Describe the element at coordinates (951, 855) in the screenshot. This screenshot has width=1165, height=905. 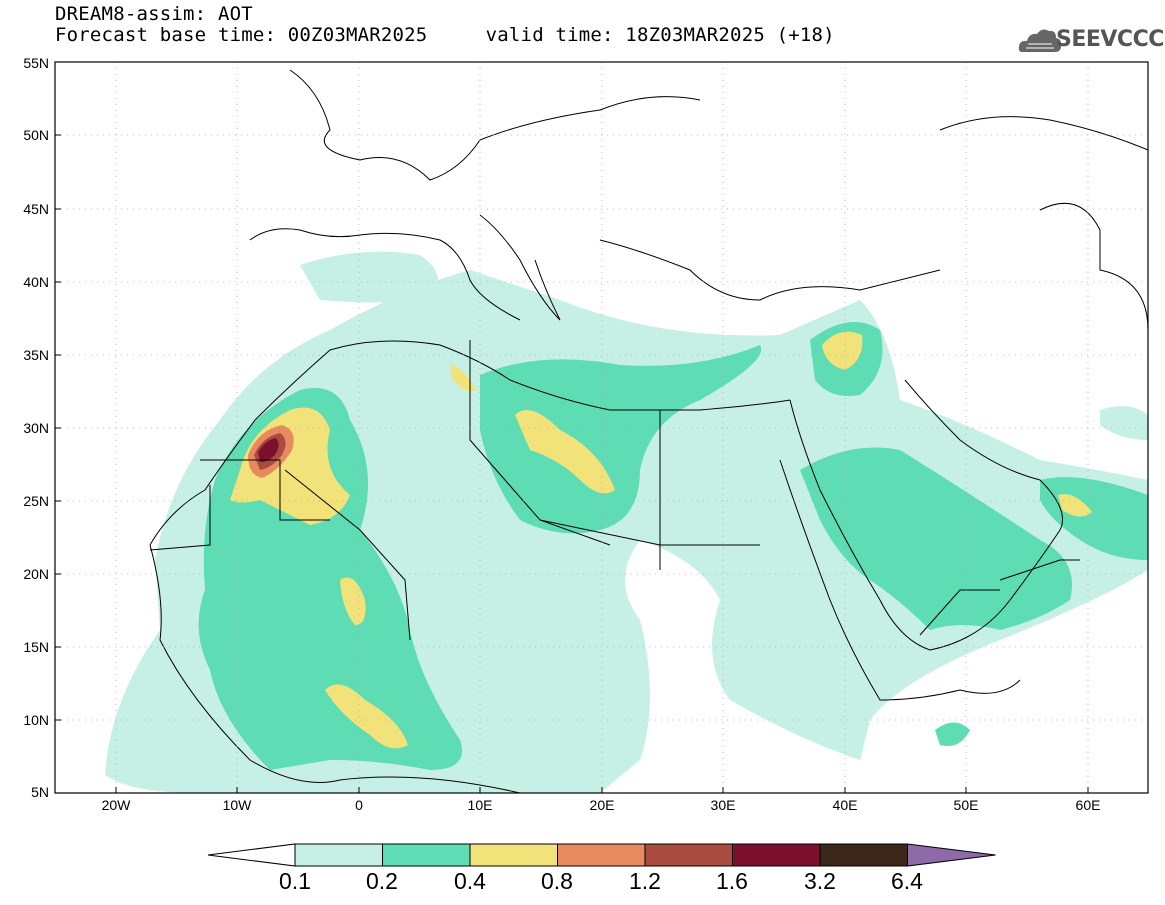
I see `colorbar-over-triangle` at that location.